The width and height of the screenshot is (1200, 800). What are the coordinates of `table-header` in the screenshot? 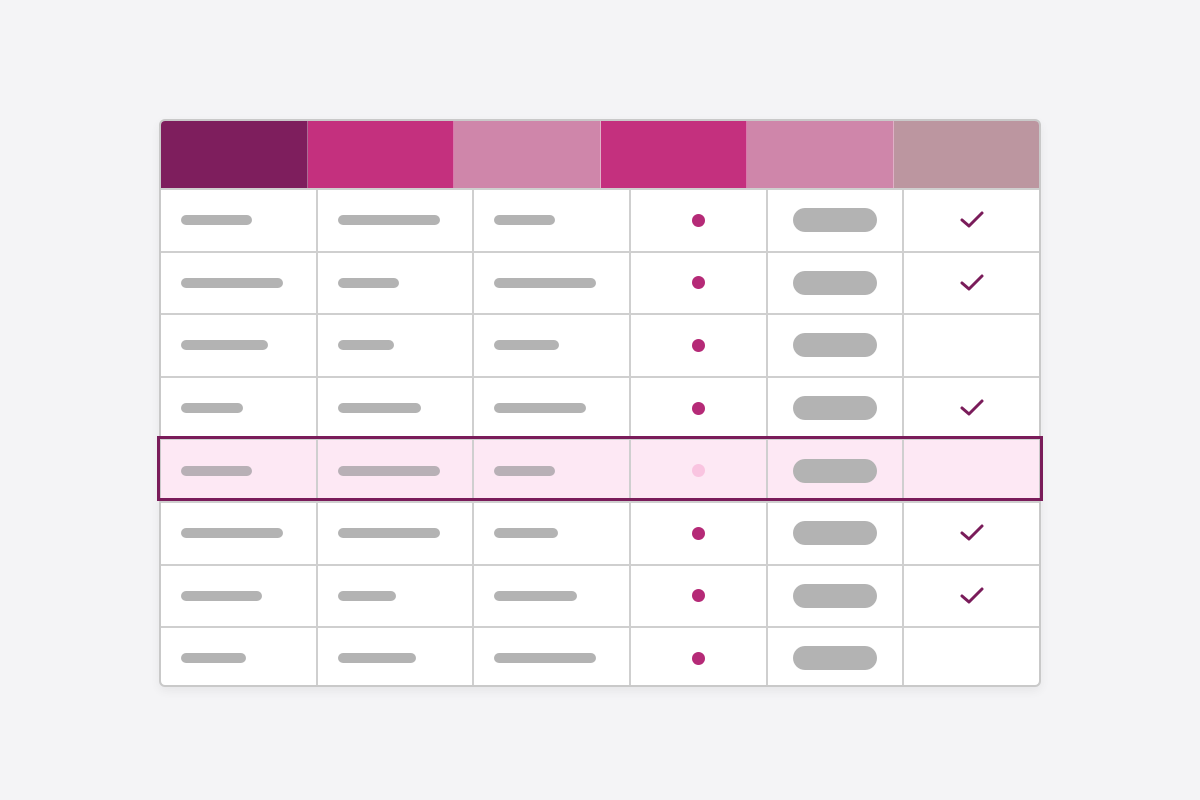 It's located at (600, 154).